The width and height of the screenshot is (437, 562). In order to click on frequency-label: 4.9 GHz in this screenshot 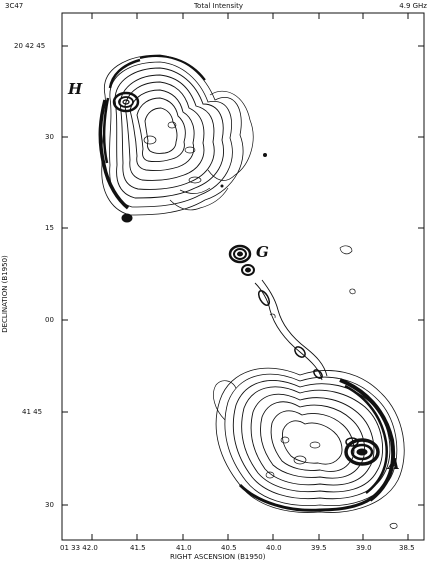, I will do `click(413, 6)`.